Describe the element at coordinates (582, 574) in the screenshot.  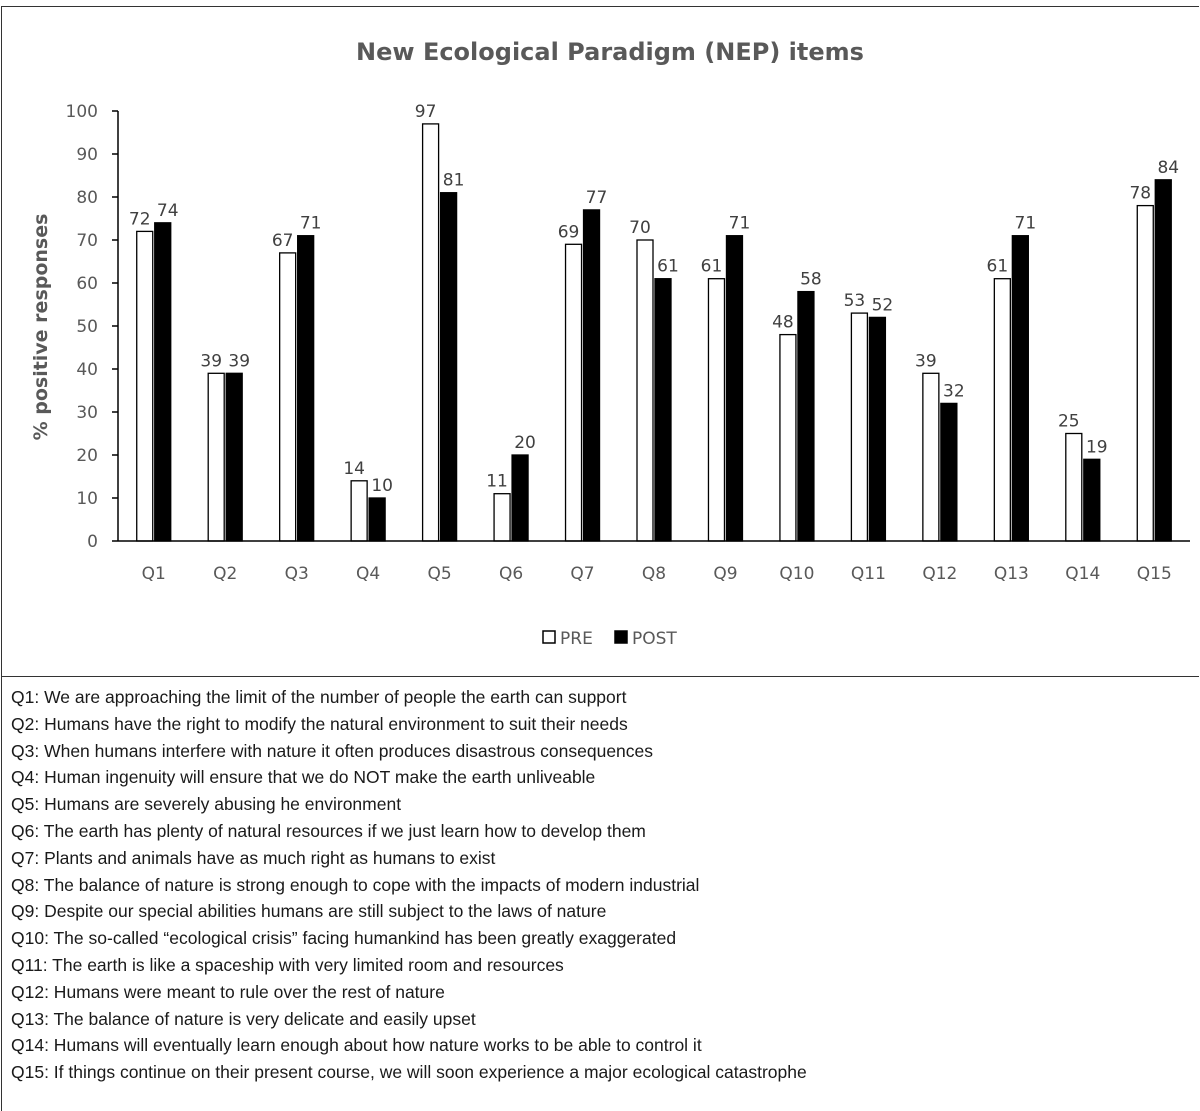
I see `x-tick-label: Q7` at that location.